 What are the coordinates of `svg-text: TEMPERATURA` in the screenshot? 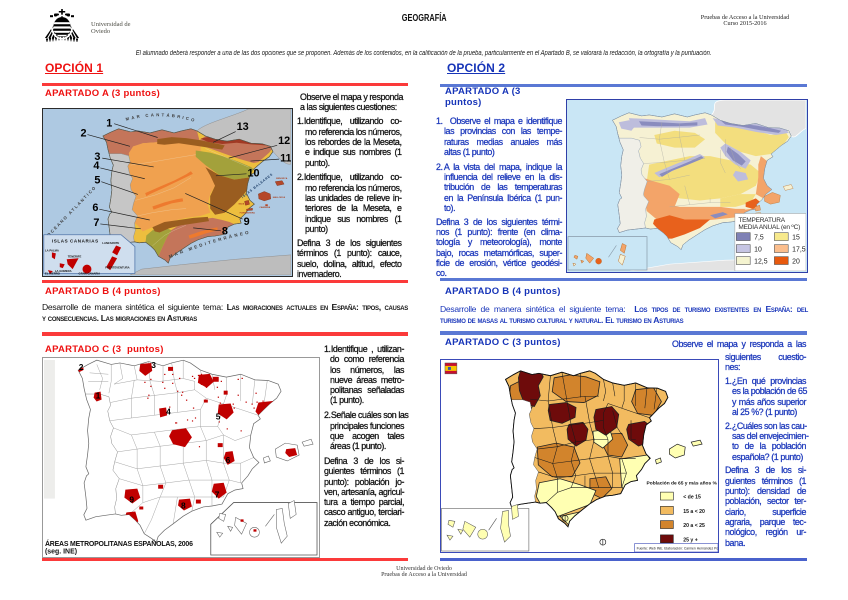 It's located at (761, 220).